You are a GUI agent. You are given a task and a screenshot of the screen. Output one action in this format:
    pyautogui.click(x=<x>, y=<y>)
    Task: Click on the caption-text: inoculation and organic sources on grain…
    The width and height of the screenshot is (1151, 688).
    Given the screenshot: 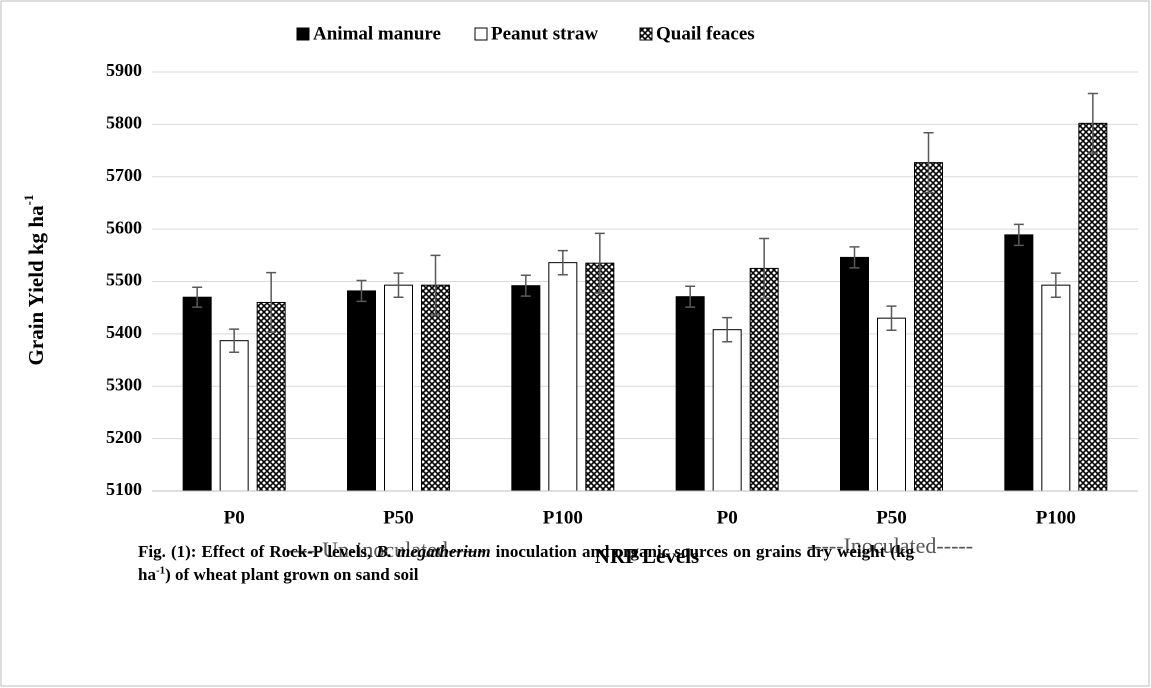 What is the action you would take?
    pyautogui.click(x=526, y=563)
    